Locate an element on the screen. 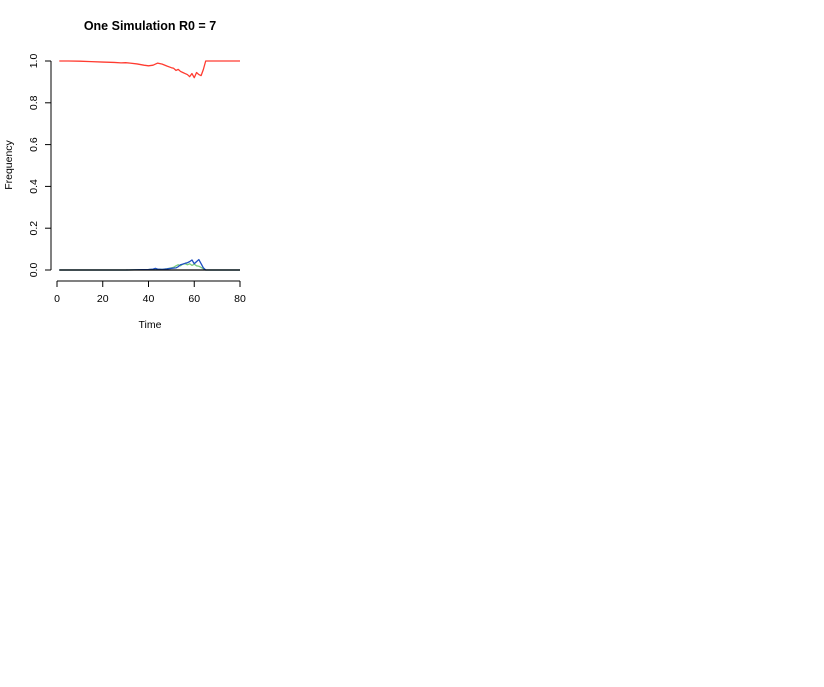  x-tick-label: 0 is located at coordinates (57, 299).